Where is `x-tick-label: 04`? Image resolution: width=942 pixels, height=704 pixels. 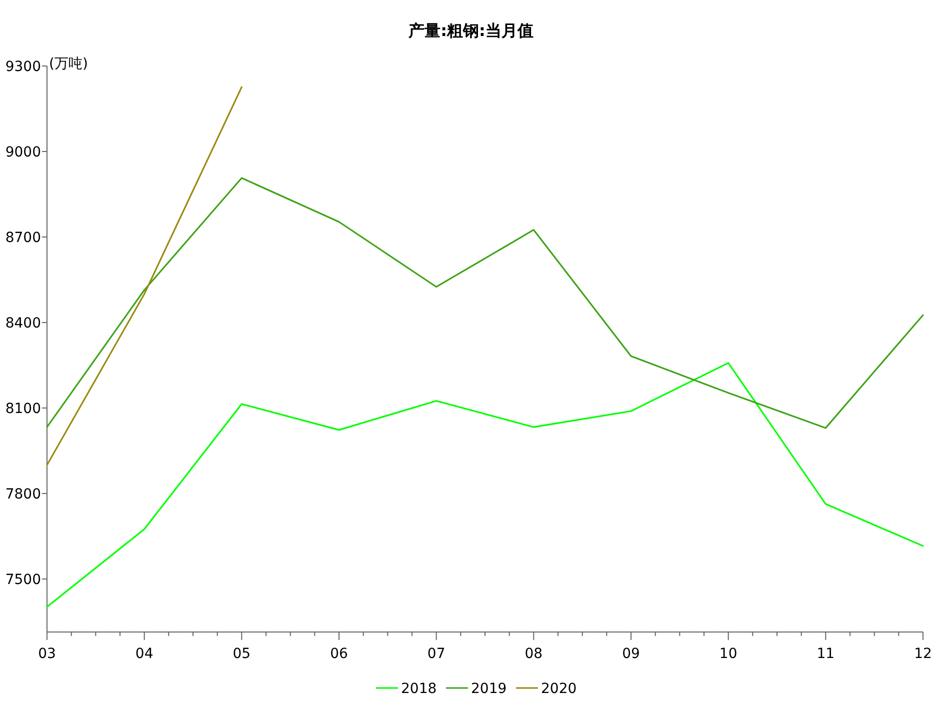
x-tick-label: 04 is located at coordinates (144, 654).